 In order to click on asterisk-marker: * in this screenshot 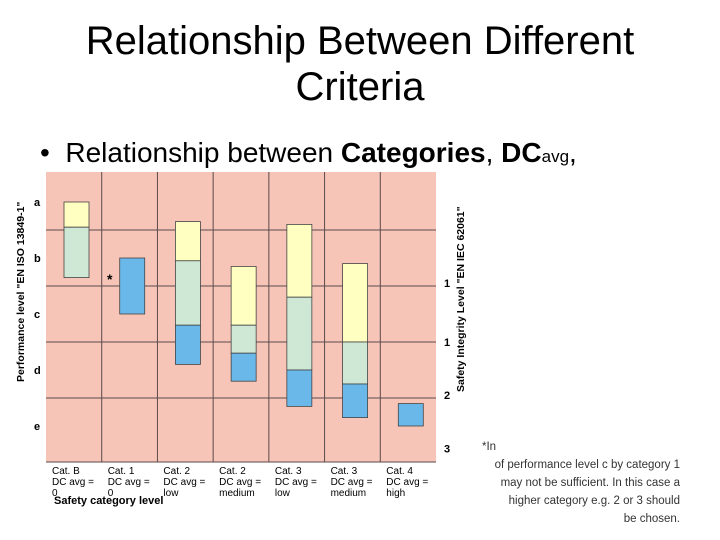, I will do `click(110, 279)`.